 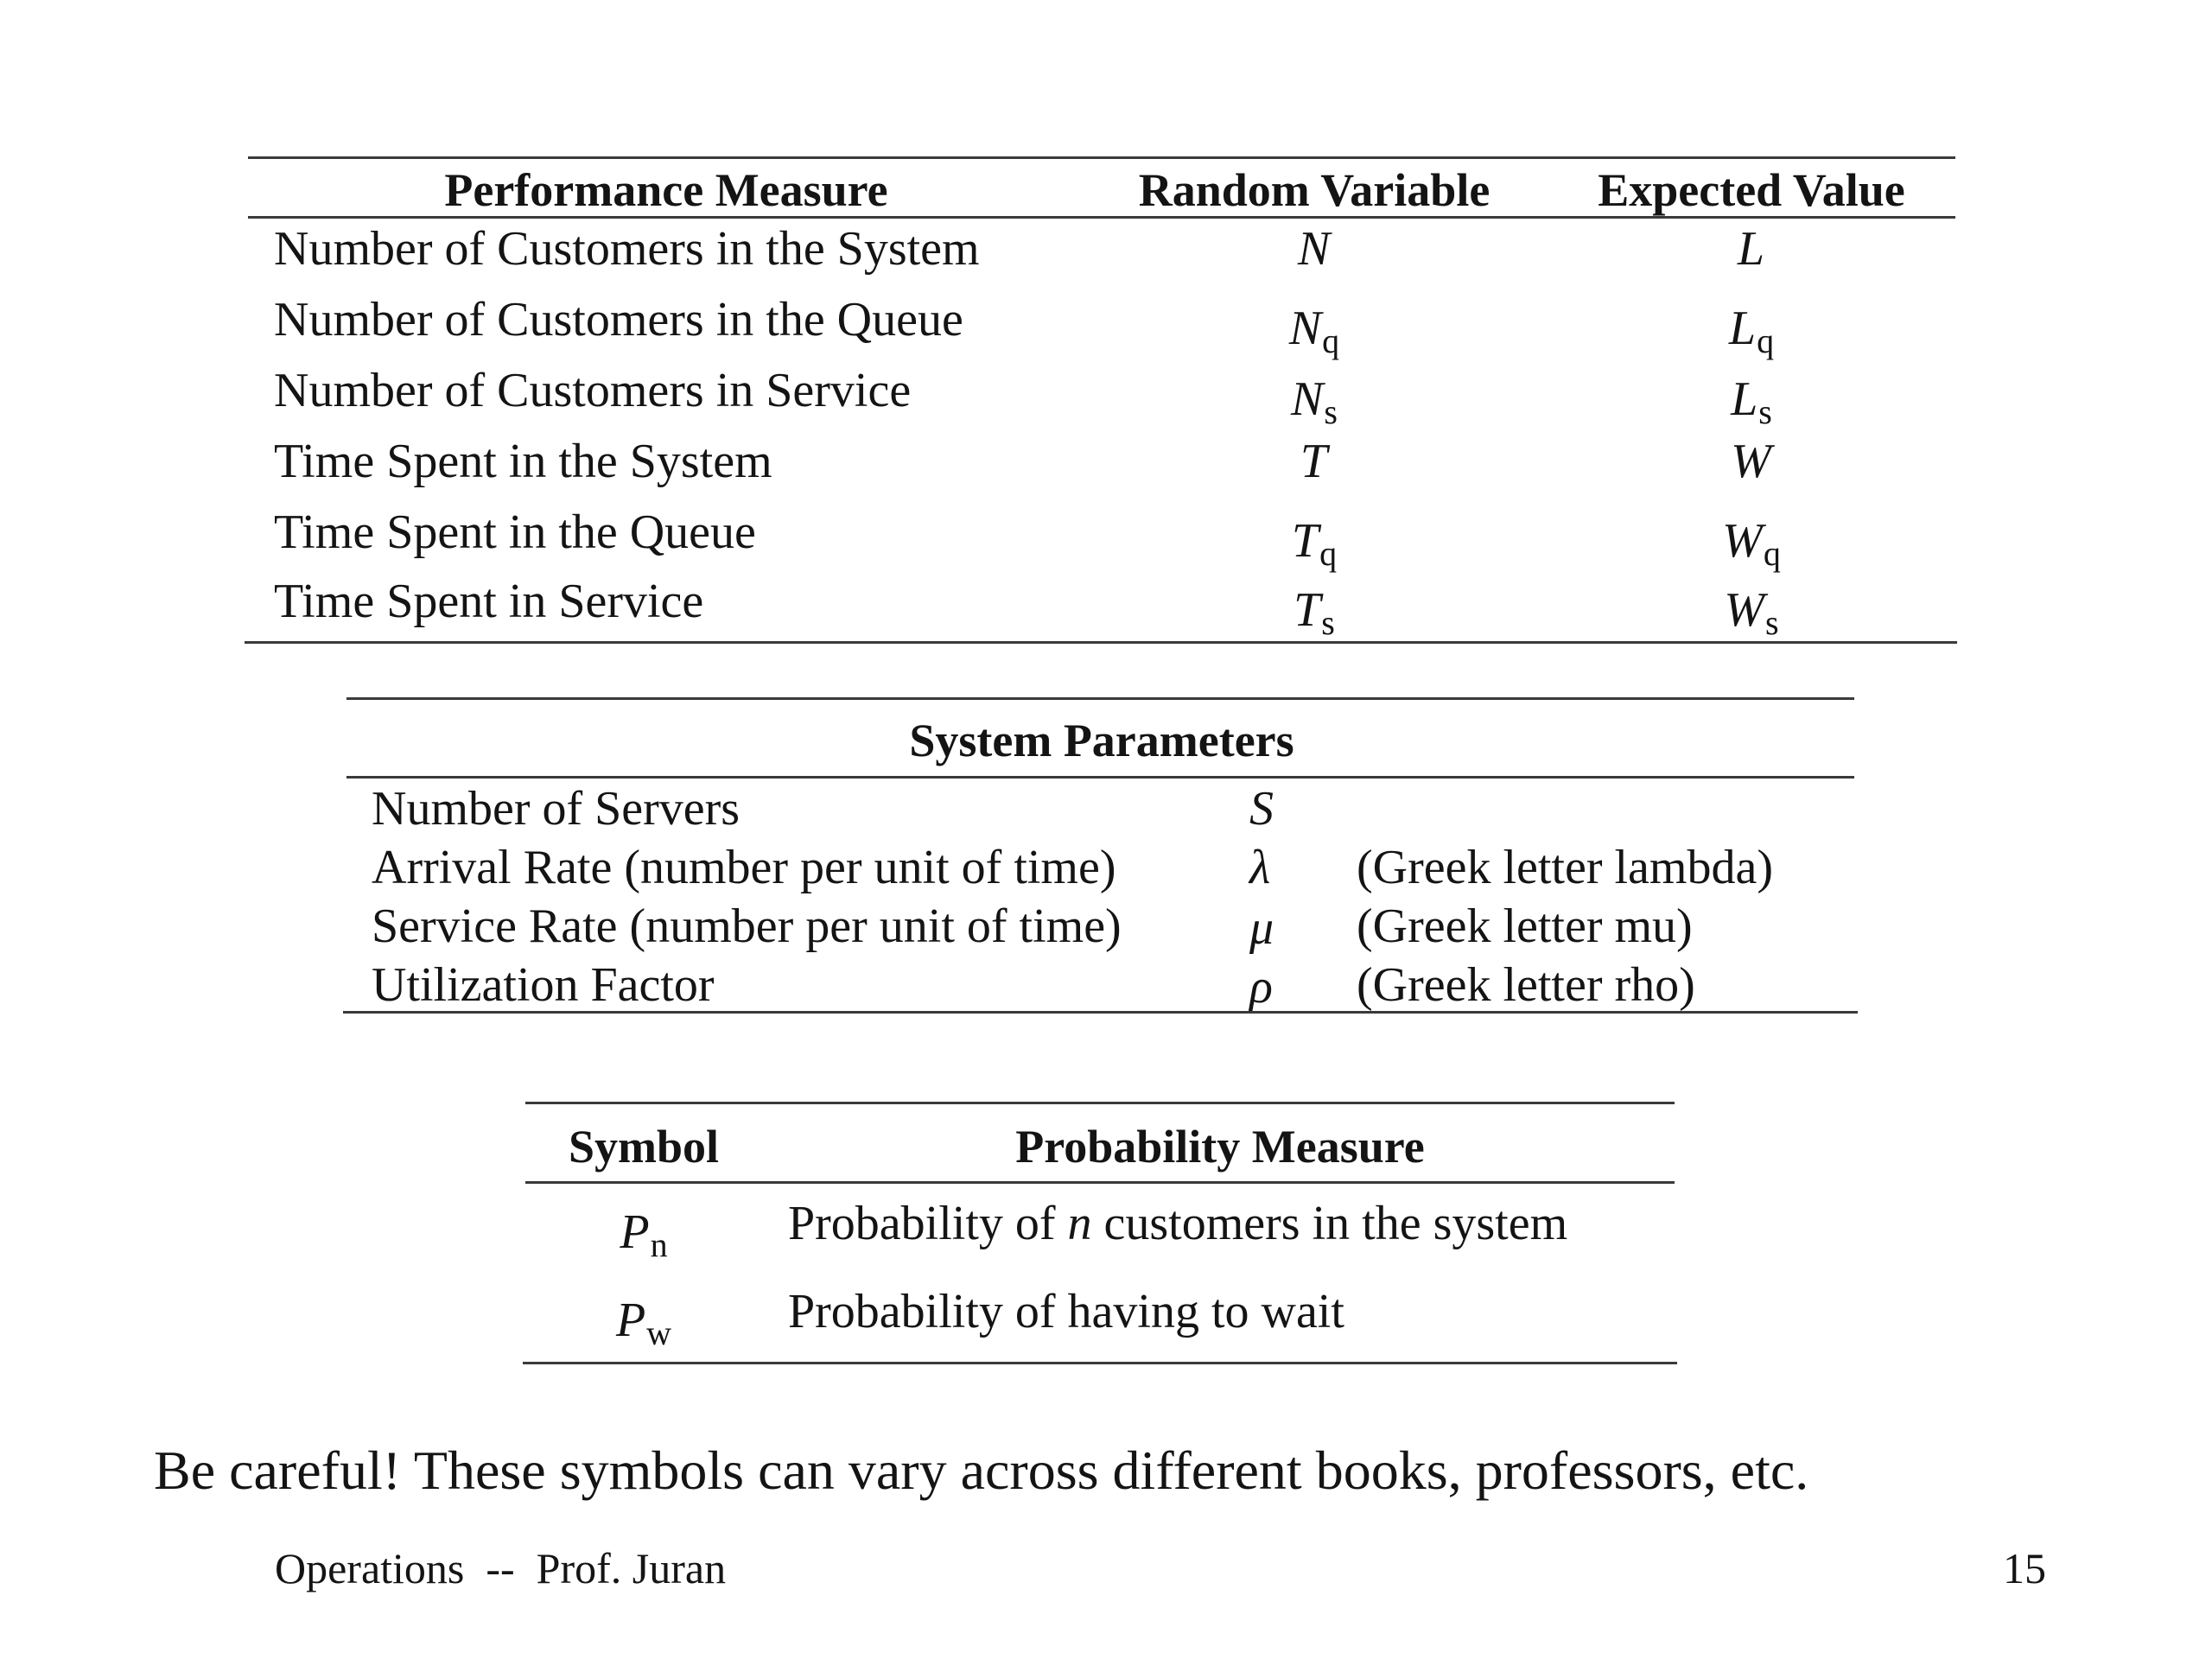 What do you see at coordinates (627, 249) in the screenshot?
I see `table-row-measure: Number of Customers in the System` at bounding box center [627, 249].